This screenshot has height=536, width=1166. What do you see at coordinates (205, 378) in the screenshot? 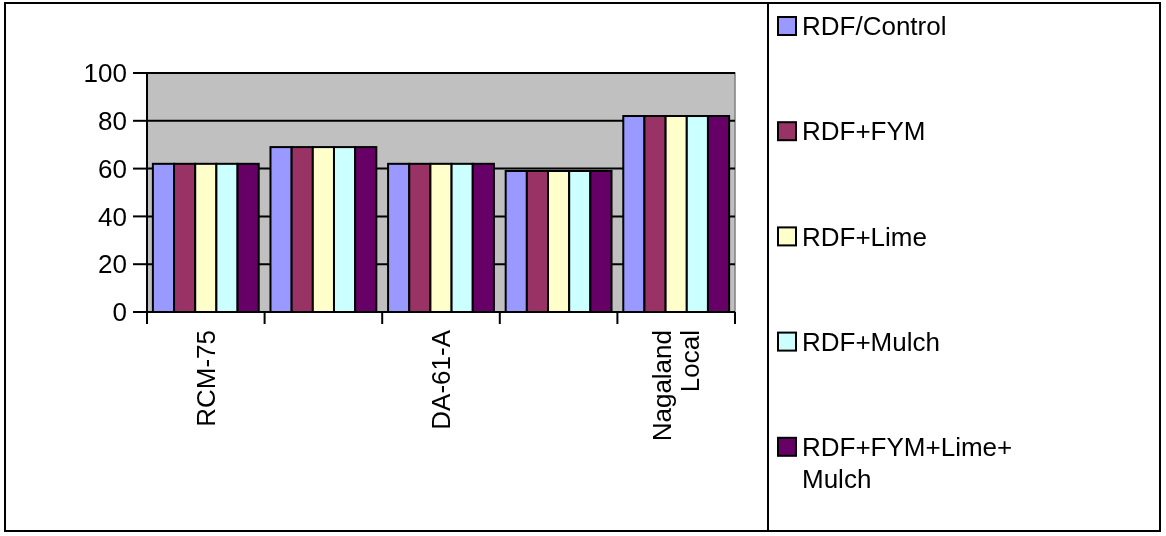
I see `x-tick-label: RCM-75` at bounding box center [205, 378].